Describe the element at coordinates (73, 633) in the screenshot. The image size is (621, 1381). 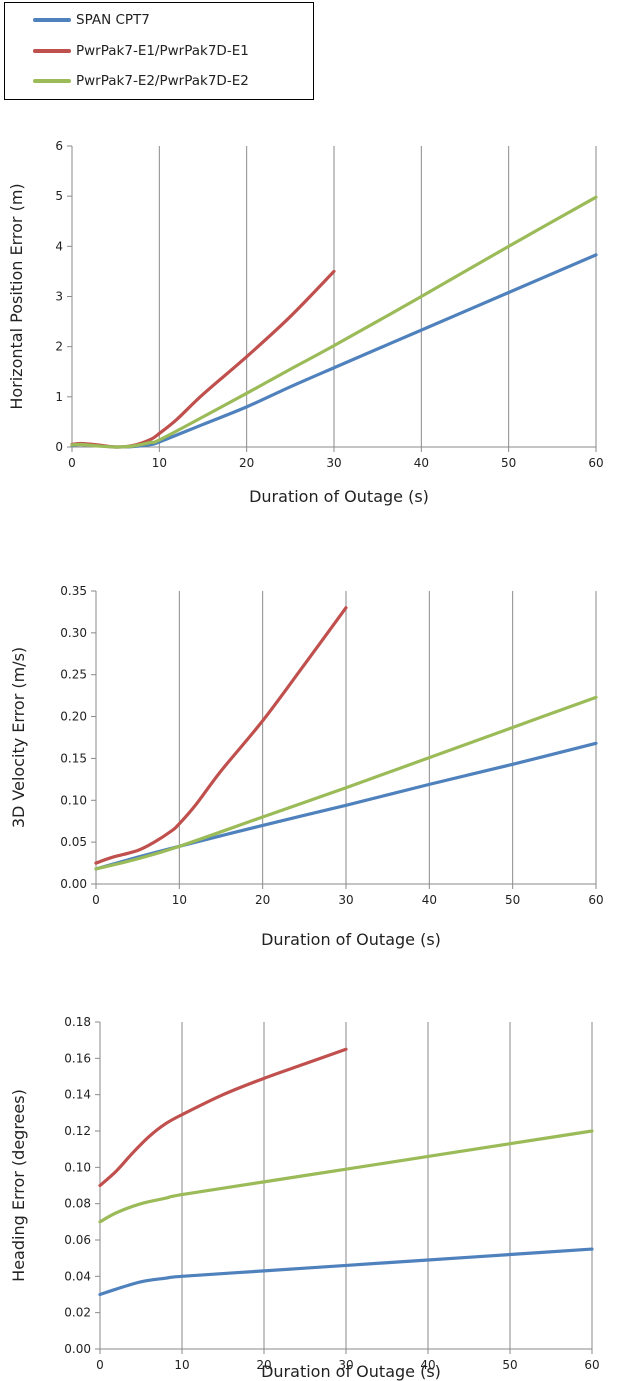
I see `y-tick-label: 0.30` at that location.